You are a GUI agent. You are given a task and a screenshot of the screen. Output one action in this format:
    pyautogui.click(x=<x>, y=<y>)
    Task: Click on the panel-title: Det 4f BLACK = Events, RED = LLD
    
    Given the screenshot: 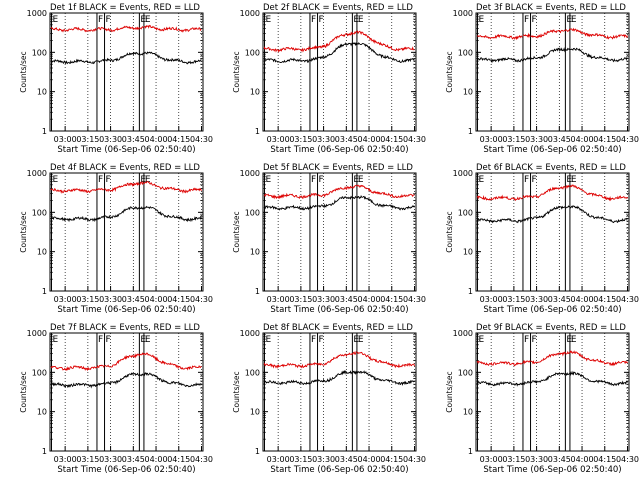 What is the action you would take?
    pyautogui.click(x=125, y=168)
    